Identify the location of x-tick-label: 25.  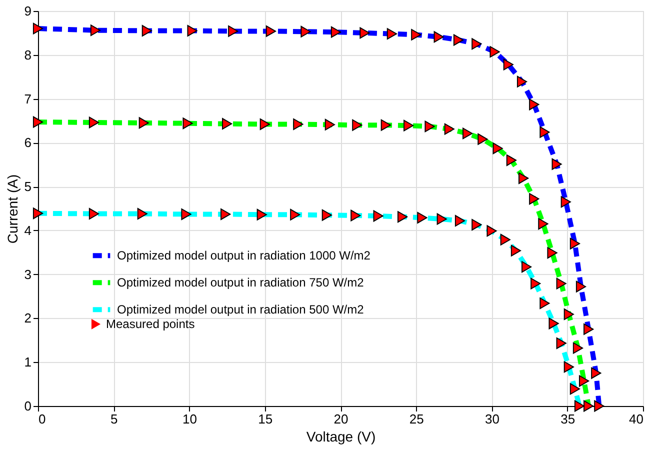
(416, 419).